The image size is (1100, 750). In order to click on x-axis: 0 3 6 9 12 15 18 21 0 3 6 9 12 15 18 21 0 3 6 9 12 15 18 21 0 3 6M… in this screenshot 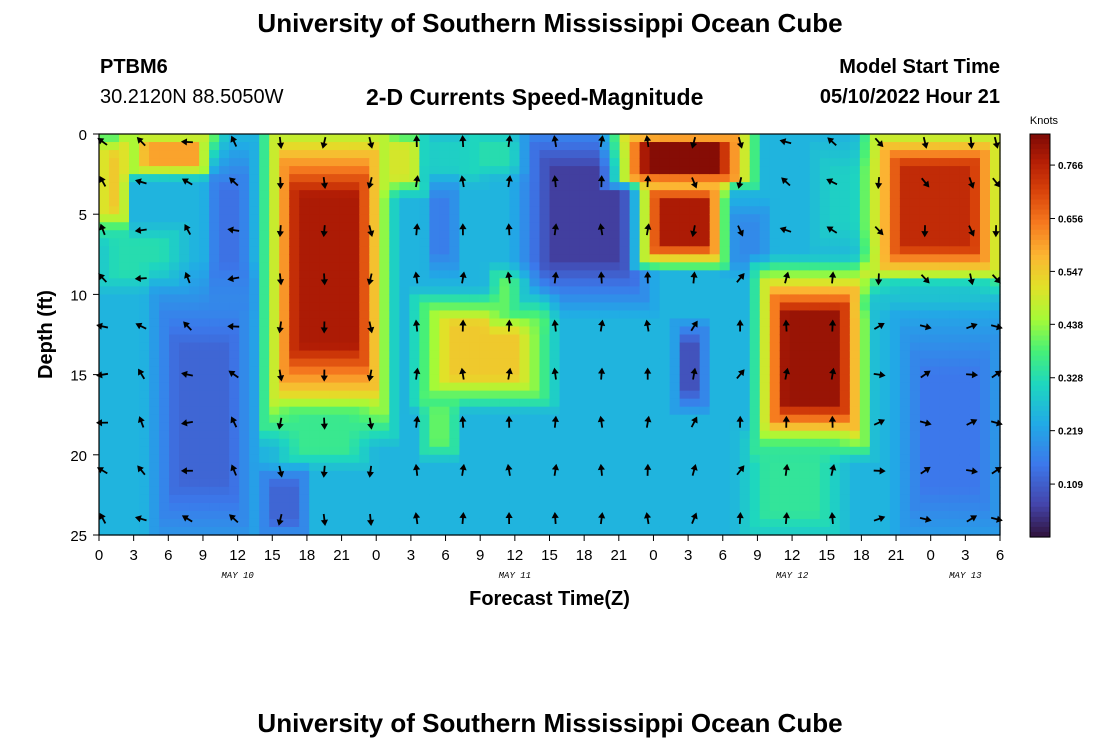, I will do `click(549, 572)`.